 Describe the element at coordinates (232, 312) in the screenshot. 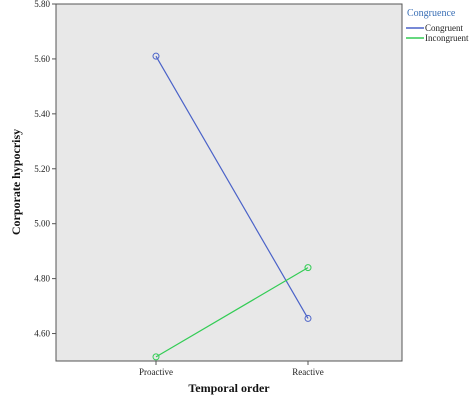

I see `series-line-incongruent` at that location.